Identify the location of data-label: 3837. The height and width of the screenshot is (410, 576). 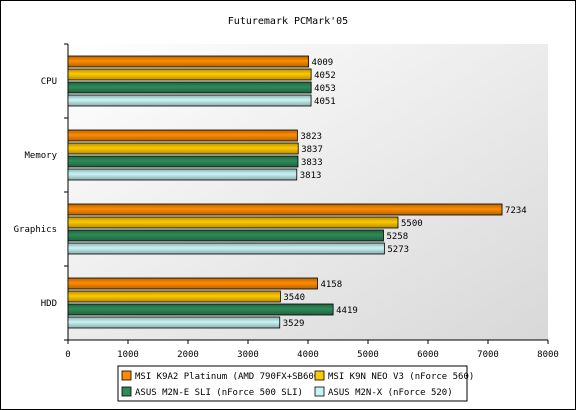
(312, 150).